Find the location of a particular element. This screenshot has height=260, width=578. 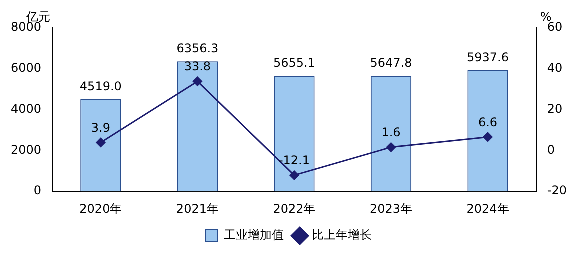

y2-tick-label: 60 is located at coordinates (555, 27).